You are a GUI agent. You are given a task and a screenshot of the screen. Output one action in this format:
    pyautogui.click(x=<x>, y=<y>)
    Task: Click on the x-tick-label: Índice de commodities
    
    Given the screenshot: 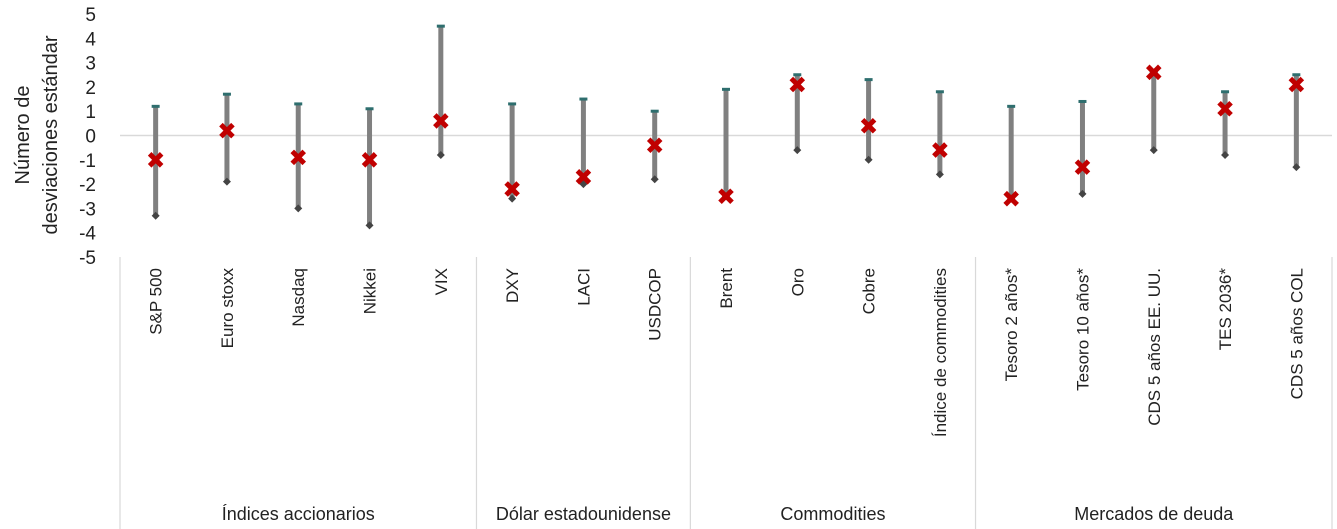 What is the action you would take?
    pyautogui.click(x=940, y=352)
    